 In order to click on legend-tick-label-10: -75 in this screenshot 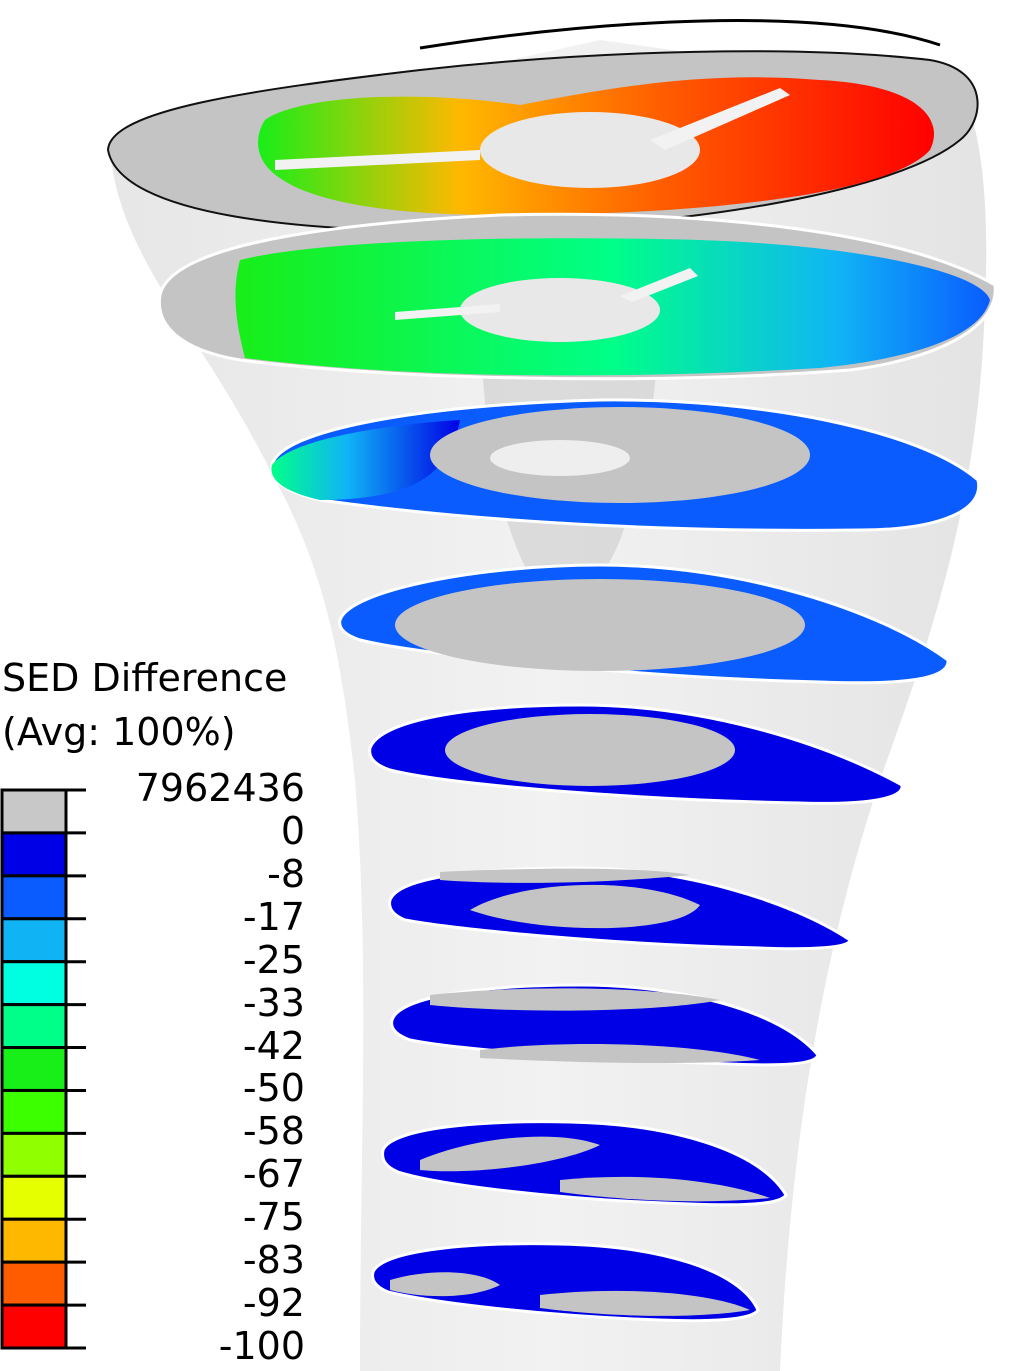, I will do `click(273, 1217)`.